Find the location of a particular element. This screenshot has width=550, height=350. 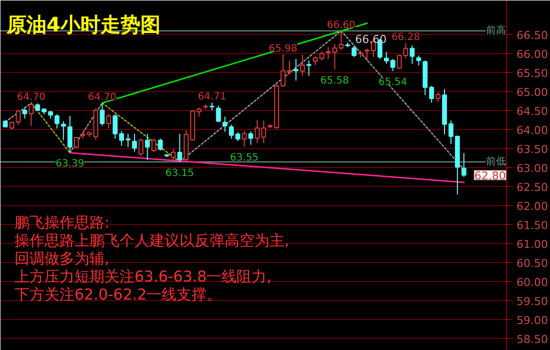

annotation: 66.60 is located at coordinates (341, 25).